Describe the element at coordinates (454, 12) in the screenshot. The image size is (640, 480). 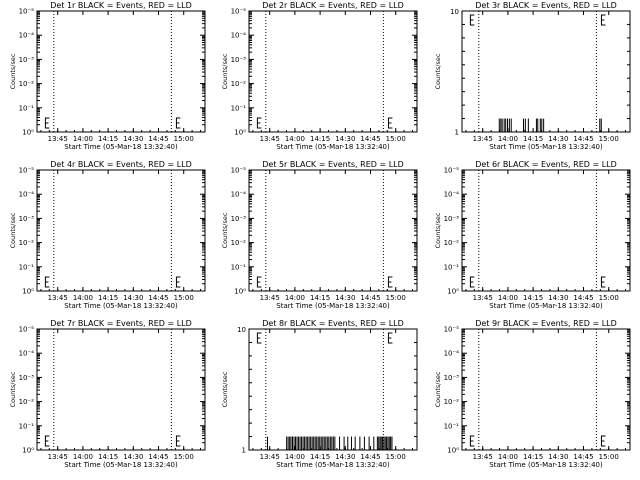
I see `y-tick-label: 10` at that location.